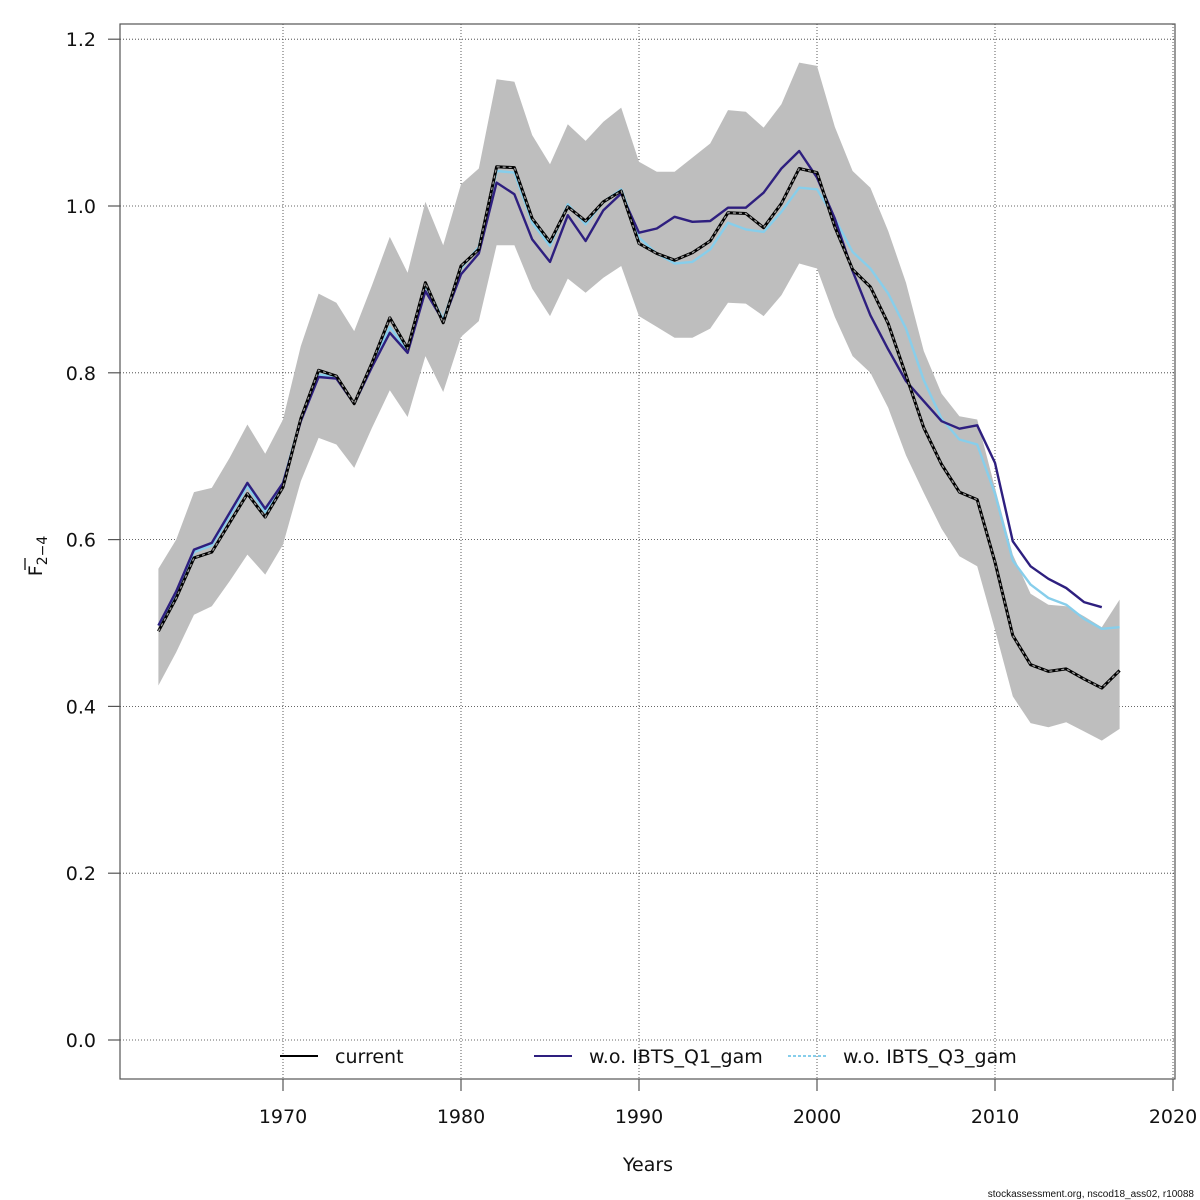  I want to click on y-axis-title-main: F, so click(36, 570).